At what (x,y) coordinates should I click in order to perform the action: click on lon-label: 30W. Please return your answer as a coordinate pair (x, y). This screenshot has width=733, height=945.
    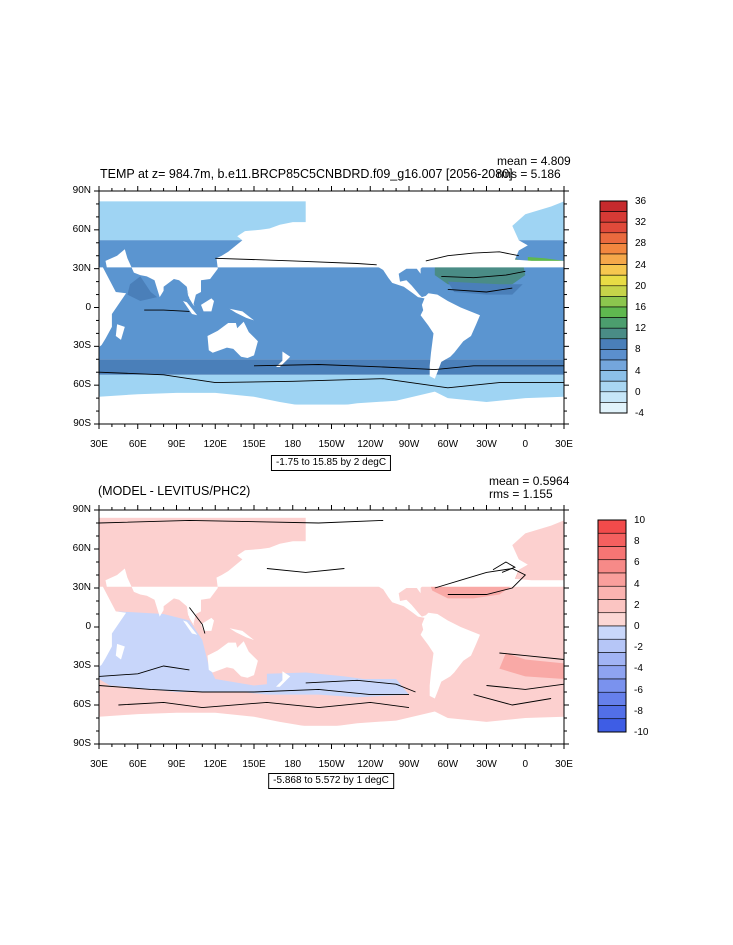
    Looking at the image, I should click on (486, 444).